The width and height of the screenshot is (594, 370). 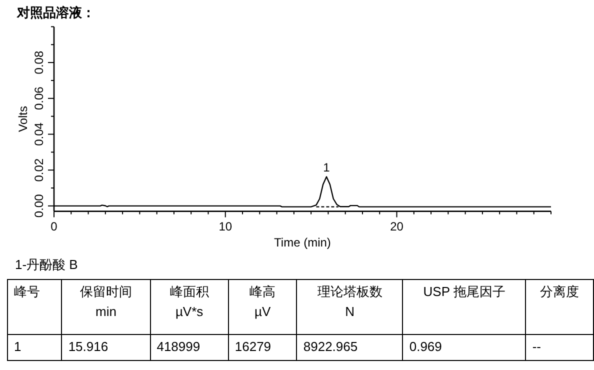 I want to click on text: 保留时间 min, so click(x=106, y=307).